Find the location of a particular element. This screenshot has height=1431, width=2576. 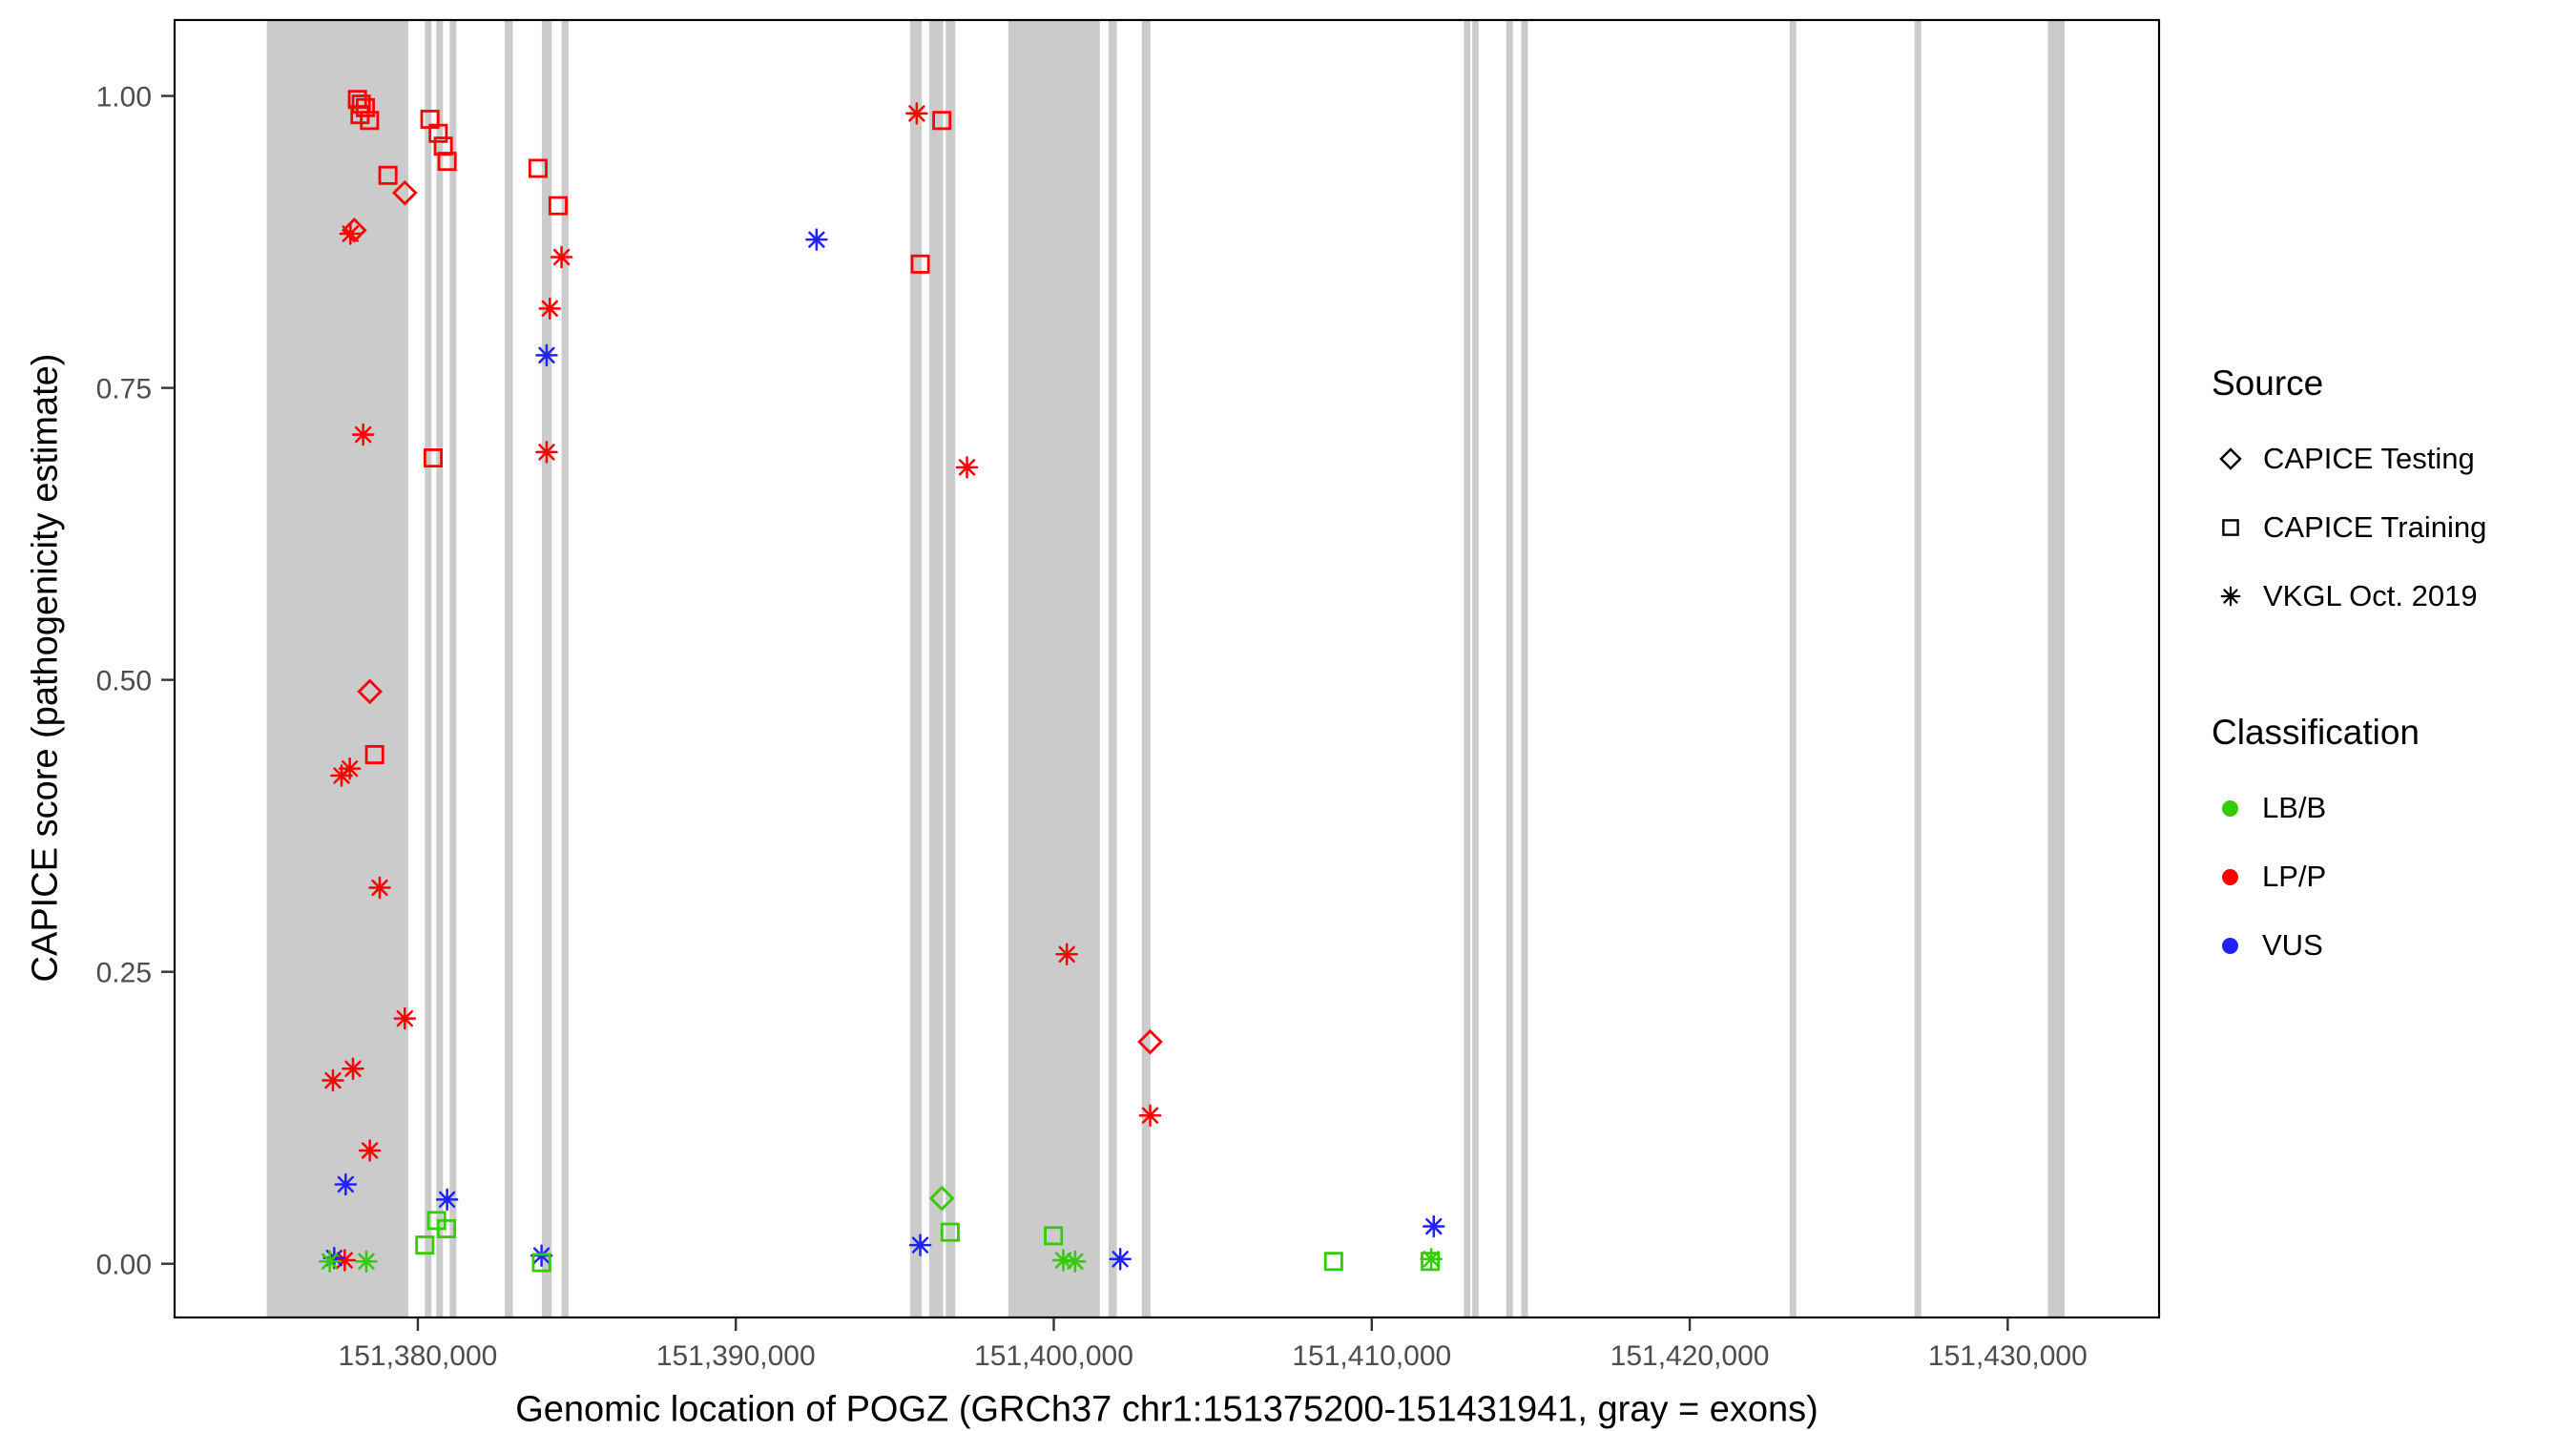

legend-item-label: CAPICE Testing is located at coordinates (2369, 458).